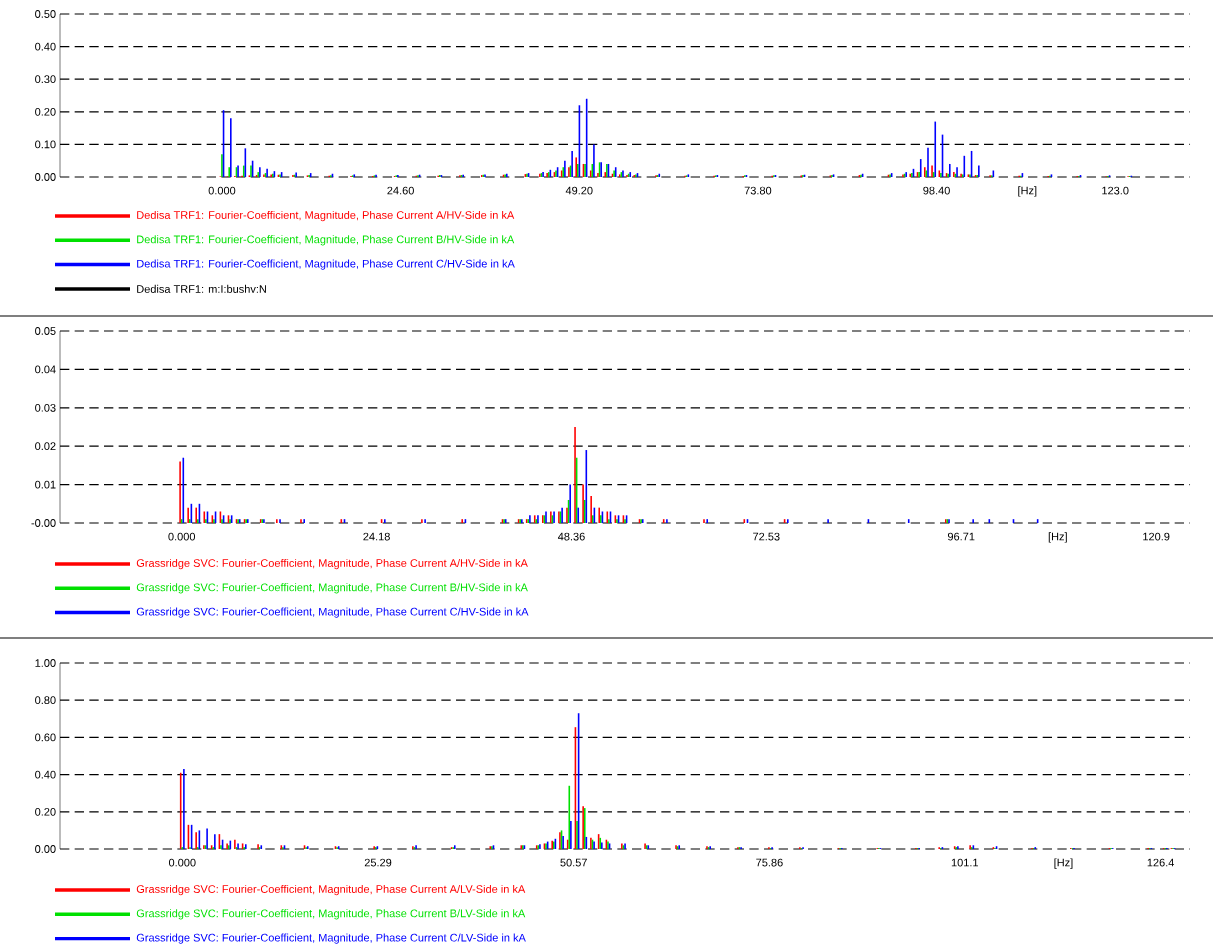 Image resolution: width=1213 pixels, height=949 pixels. I want to click on x-tick-label: 73.80, so click(758, 190).